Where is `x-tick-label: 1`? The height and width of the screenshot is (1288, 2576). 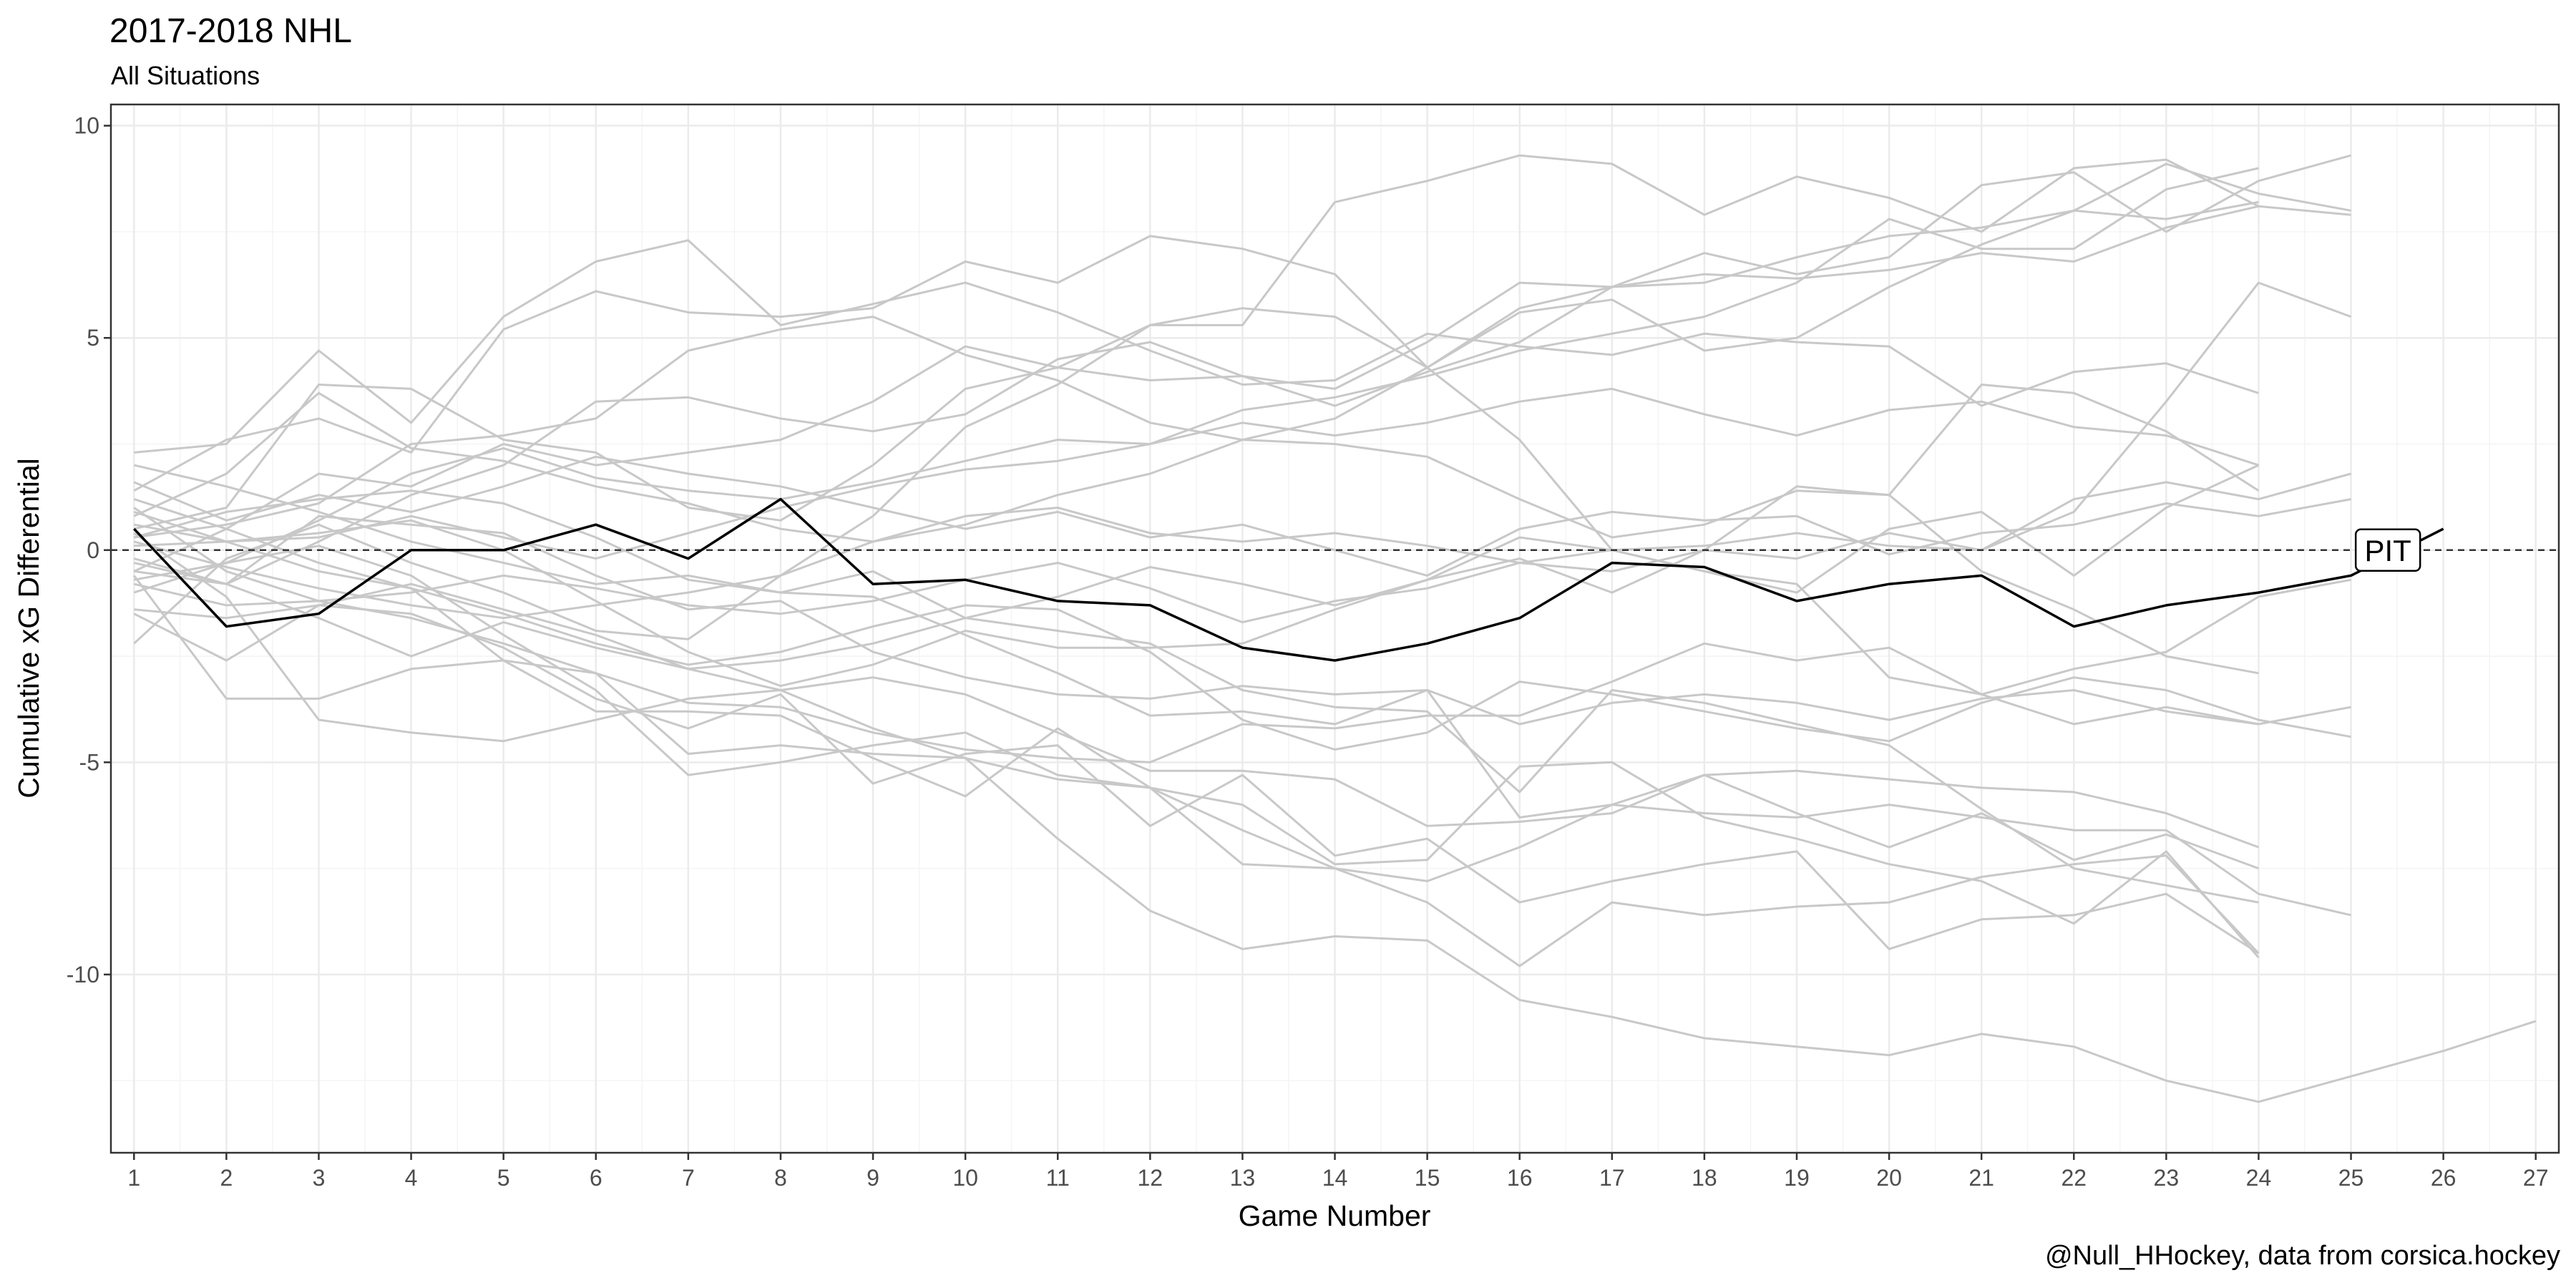
x-tick-label: 1 is located at coordinates (133, 1178).